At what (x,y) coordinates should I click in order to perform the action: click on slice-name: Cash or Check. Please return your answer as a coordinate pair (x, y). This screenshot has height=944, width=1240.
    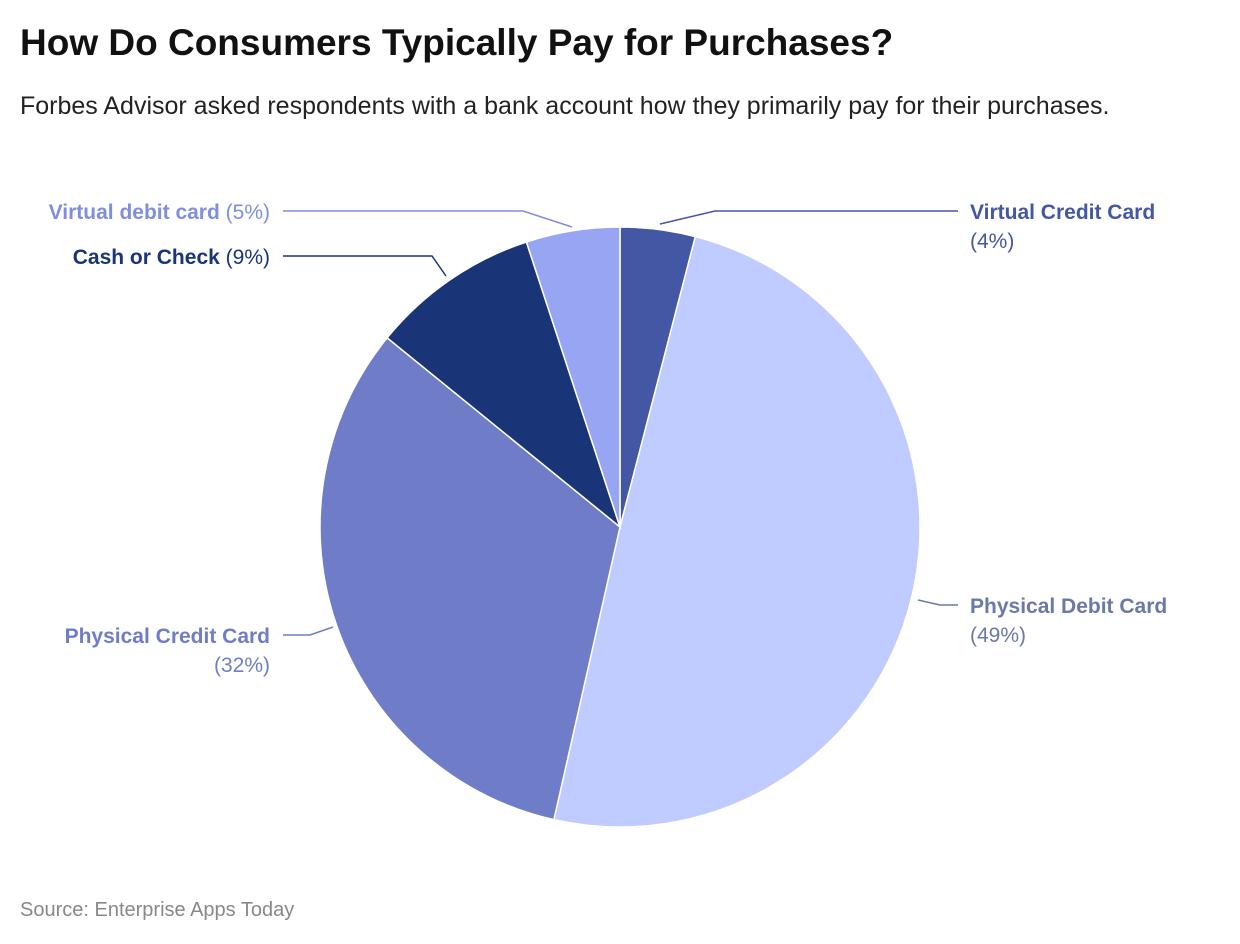
    Looking at the image, I should click on (146, 257).